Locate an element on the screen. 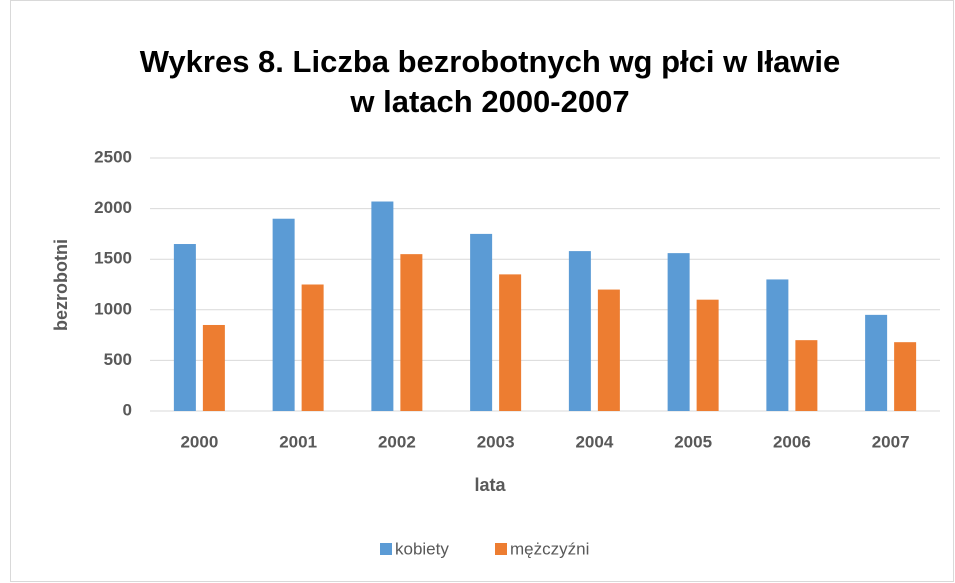 Image resolution: width=955 pixels, height=583 pixels. x-tick-label: 2002 is located at coordinates (397, 441).